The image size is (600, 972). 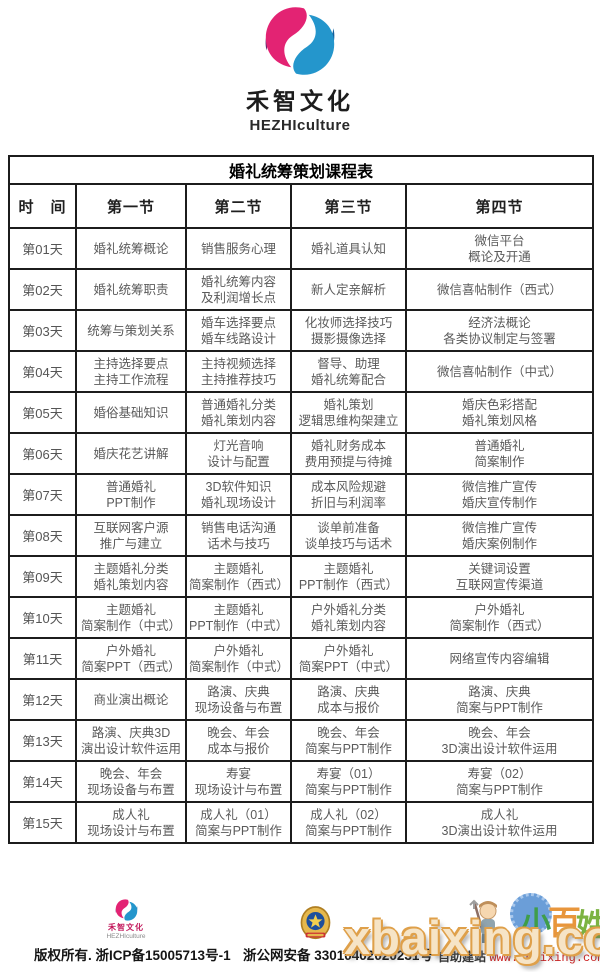 What do you see at coordinates (499, 206) in the screenshot?
I see `col-header-session4: 第四节` at bounding box center [499, 206].